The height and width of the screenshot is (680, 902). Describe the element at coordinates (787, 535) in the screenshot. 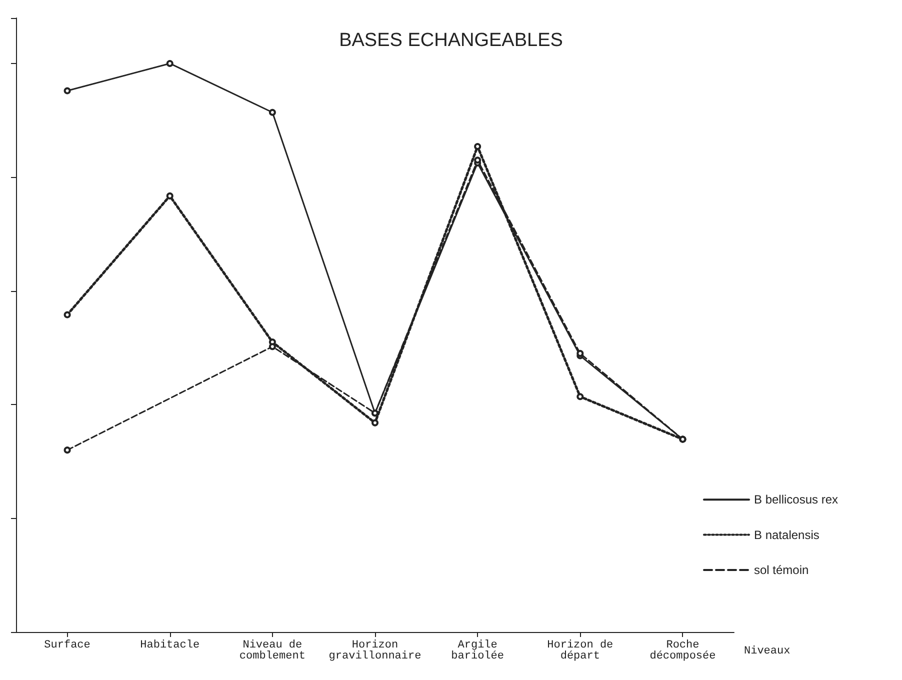

I see `legend-label: B natalensis` at that location.